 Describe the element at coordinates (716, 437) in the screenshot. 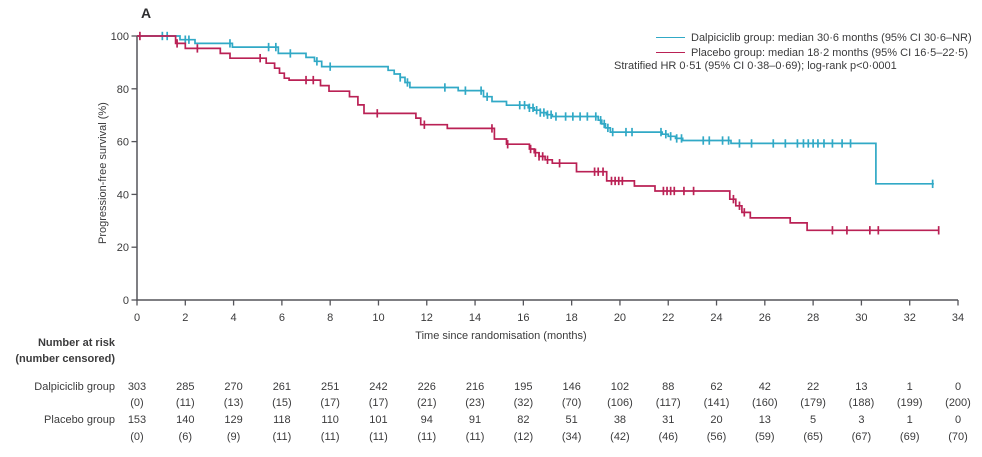

I see `risk-censored-cell: (56)` at that location.